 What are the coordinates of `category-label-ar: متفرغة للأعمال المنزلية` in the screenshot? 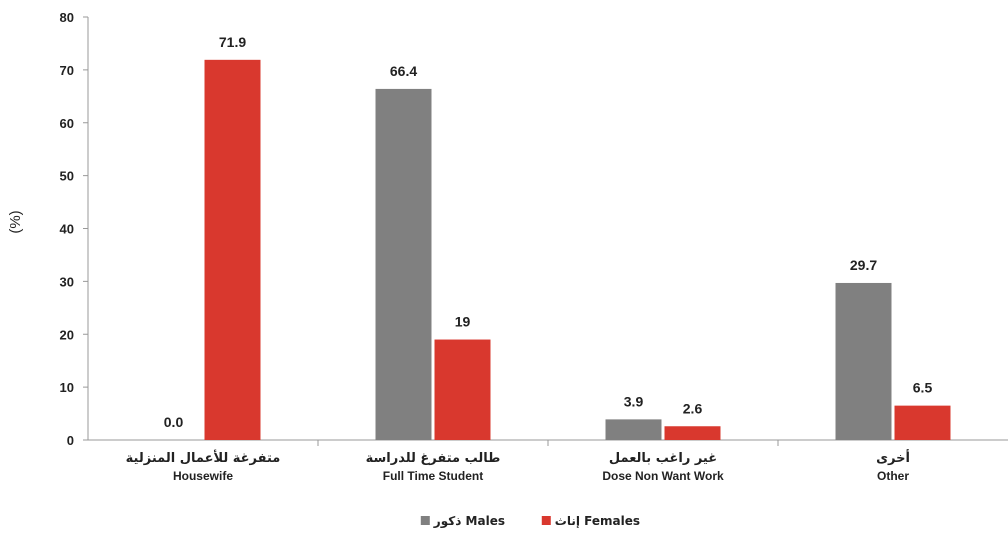 It's located at (203, 457).